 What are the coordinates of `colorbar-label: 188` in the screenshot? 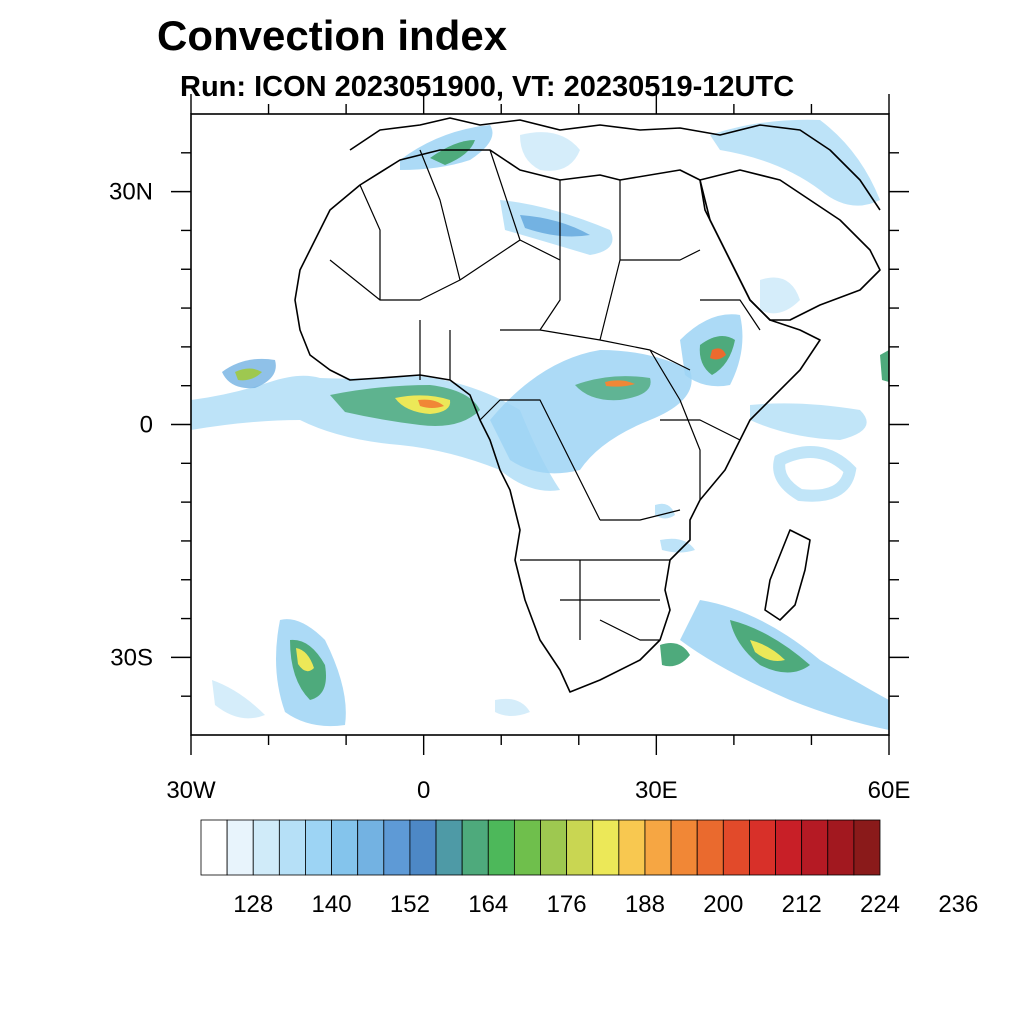 It's located at (645, 904).